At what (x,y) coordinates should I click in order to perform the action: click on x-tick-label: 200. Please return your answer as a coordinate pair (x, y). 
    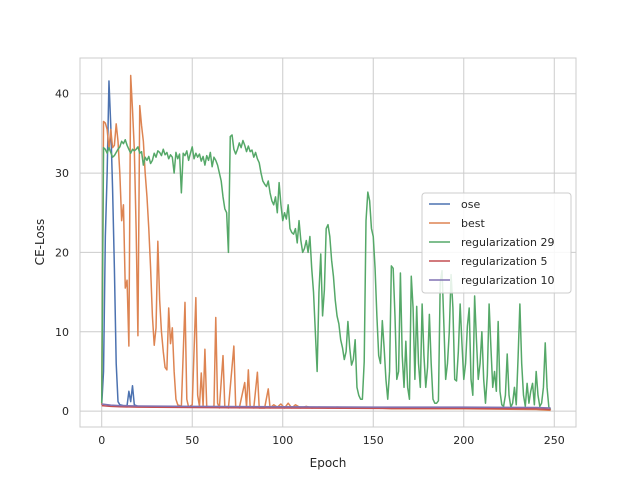
    Looking at the image, I should click on (463, 440).